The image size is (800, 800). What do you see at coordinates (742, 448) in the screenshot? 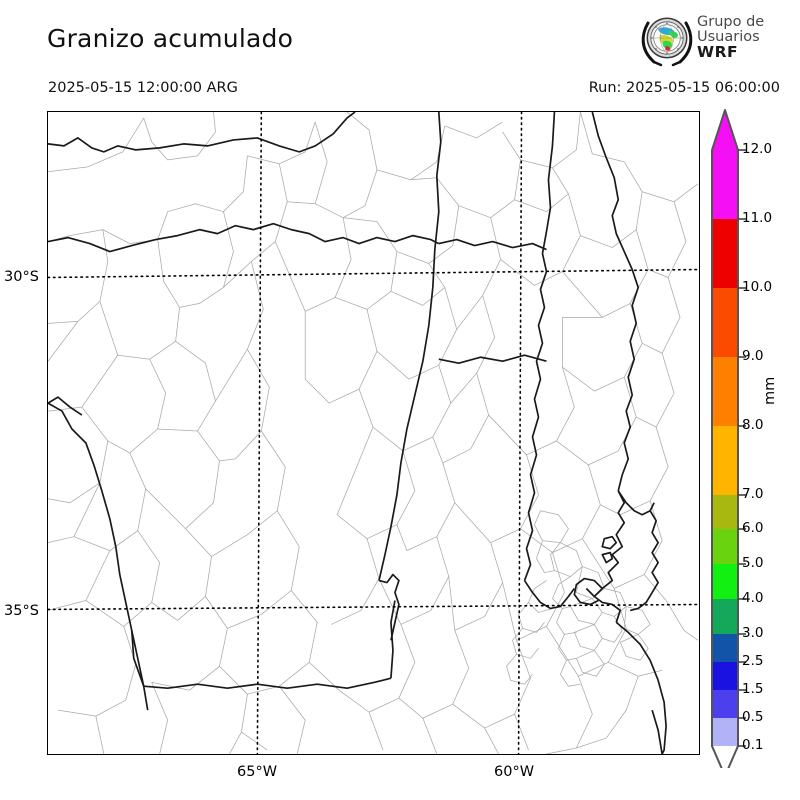
I see `colorbar-ticks` at bounding box center [742, 448].